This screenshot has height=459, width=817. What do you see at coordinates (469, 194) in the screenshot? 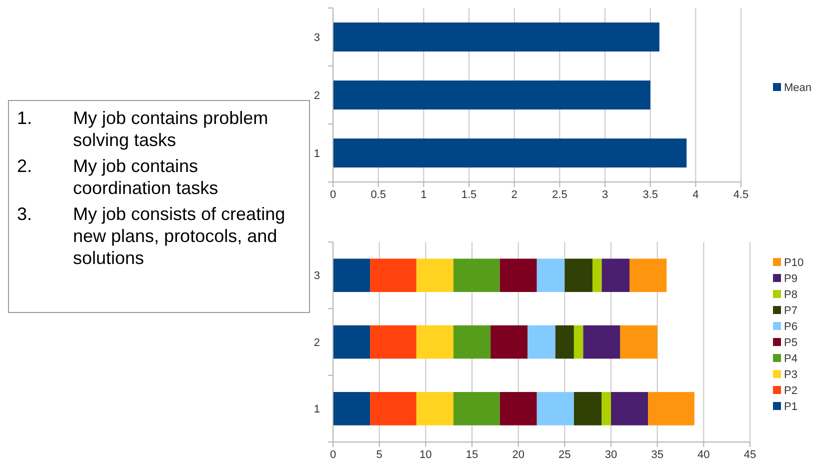
I see `x-tick-label: 1.5` at bounding box center [469, 194].